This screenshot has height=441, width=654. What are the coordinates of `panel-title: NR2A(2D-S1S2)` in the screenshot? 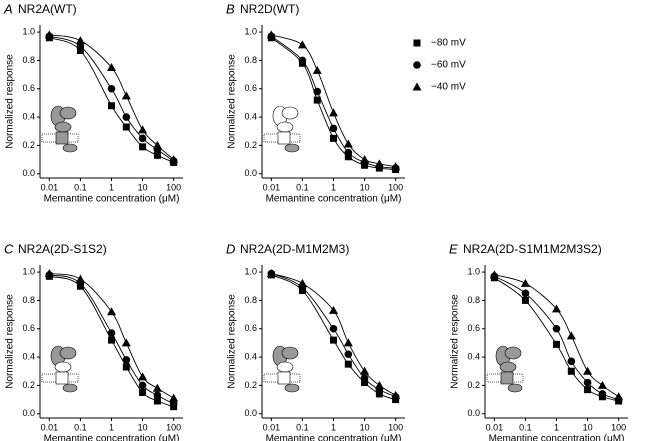 It's located at (62, 249).